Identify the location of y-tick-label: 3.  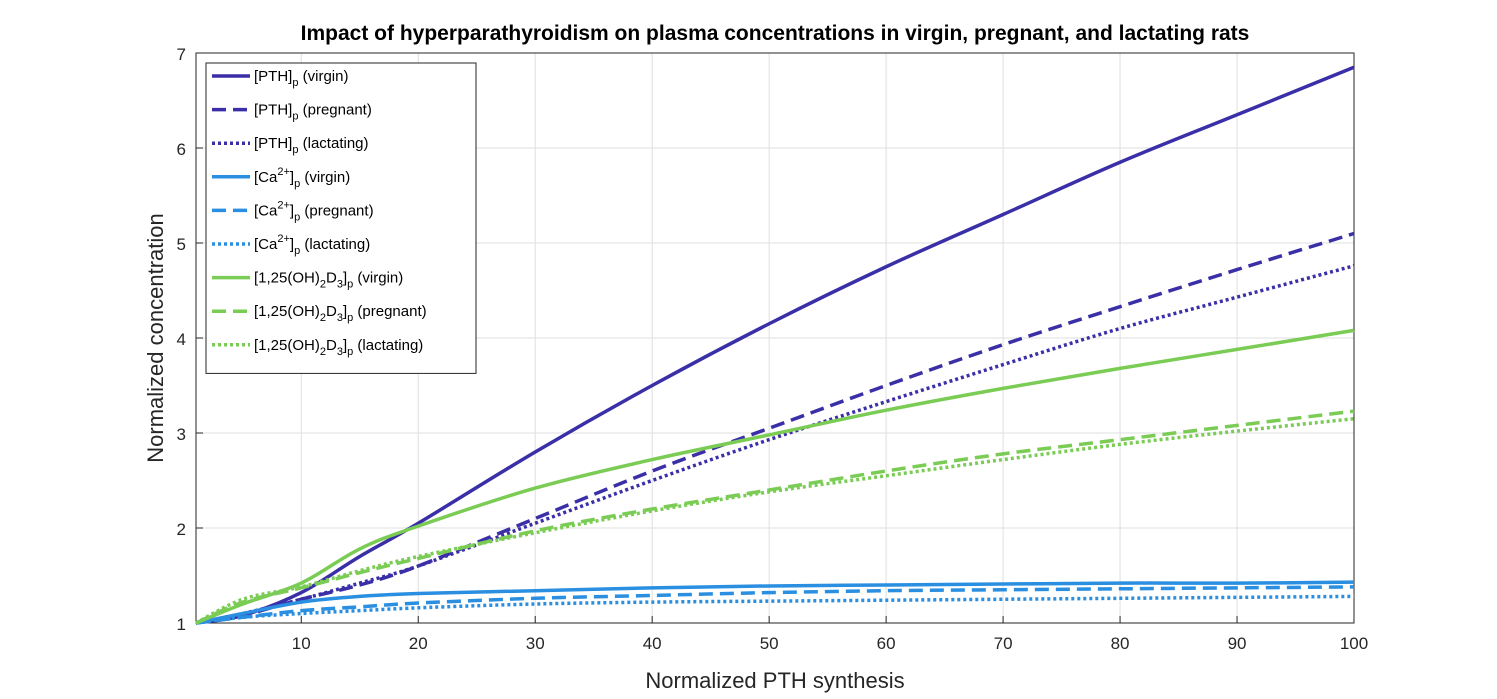
(181, 434).